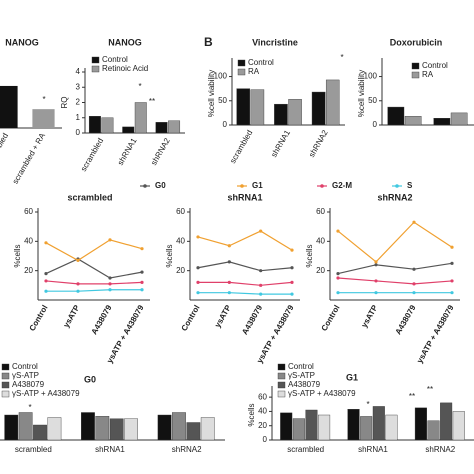 This screenshot has width=474, height=474. What do you see at coordinates (46, 393) in the screenshot?
I see `legend-label: γS-ATP + A438079` at bounding box center [46, 393].